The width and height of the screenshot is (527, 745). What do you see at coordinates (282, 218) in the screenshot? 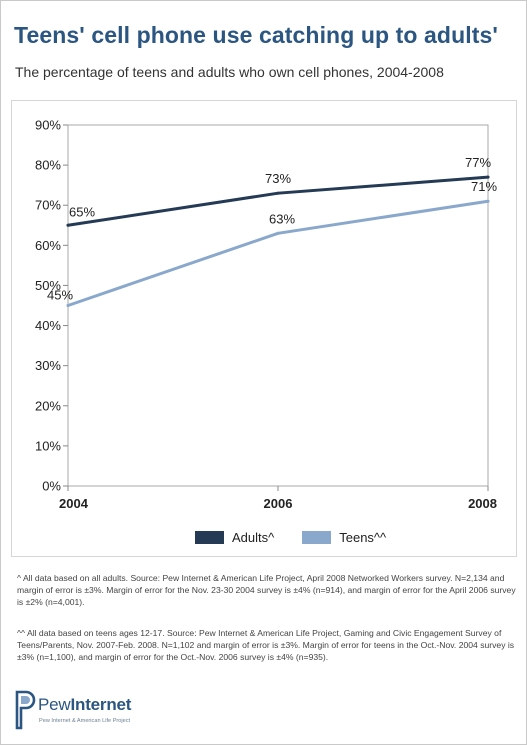
I see `data-label: 63%` at bounding box center [282, 218].